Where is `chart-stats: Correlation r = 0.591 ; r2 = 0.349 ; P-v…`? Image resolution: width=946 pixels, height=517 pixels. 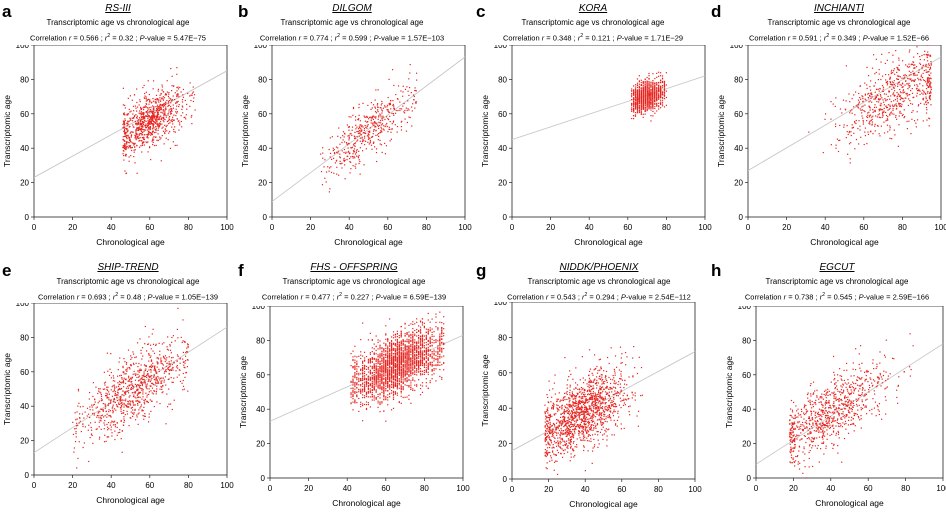 chart-stats: Correlation r = 0.591 ; r2 = 0.349 ; P-v… is located at coordinates (832, 38).